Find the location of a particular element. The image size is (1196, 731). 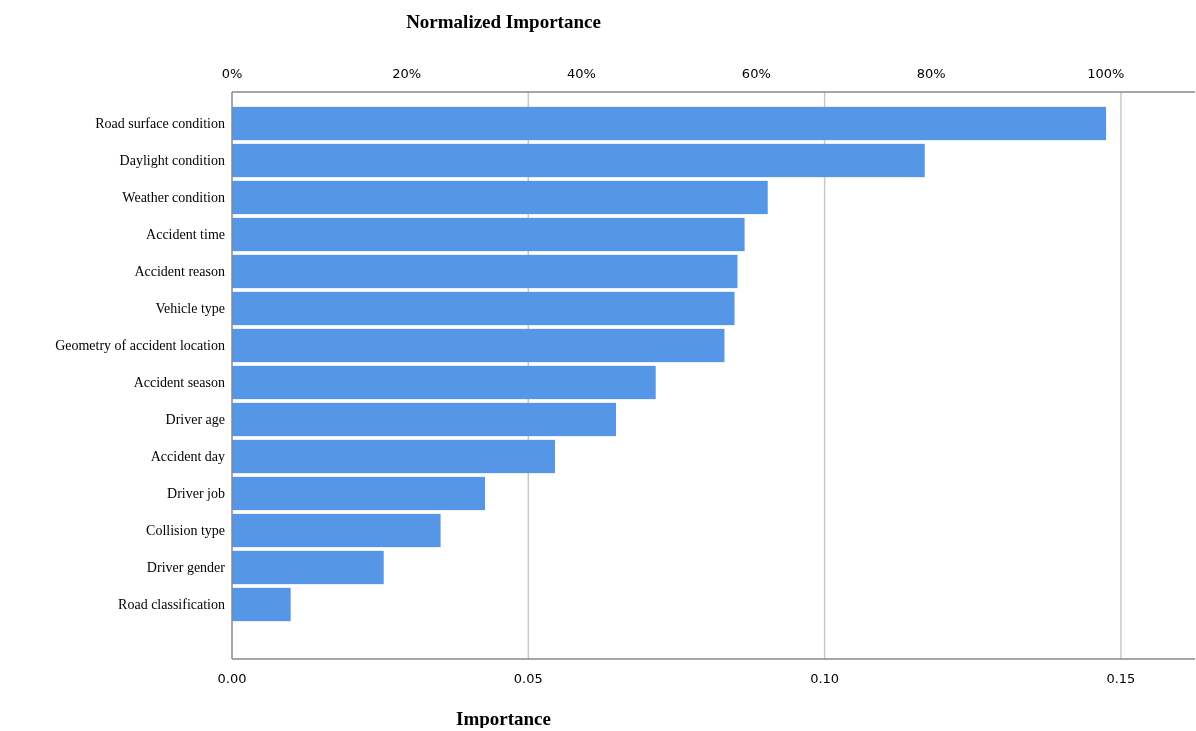

y-tick-label: Driver gender is located at coordinates (186, 567).